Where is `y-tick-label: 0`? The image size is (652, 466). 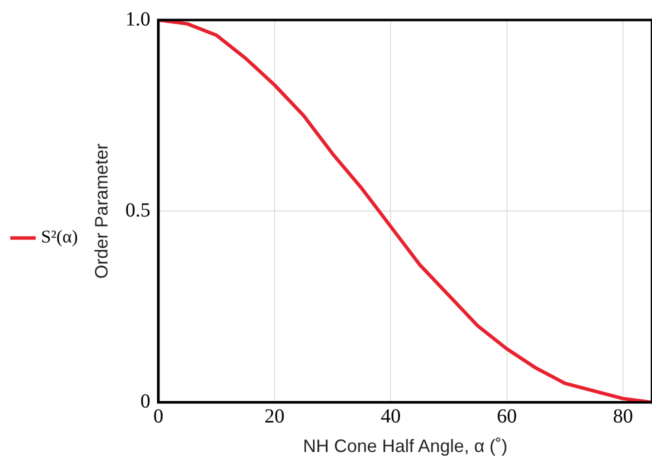
y-tick-label: 0 is located at coordinates (145, 401).